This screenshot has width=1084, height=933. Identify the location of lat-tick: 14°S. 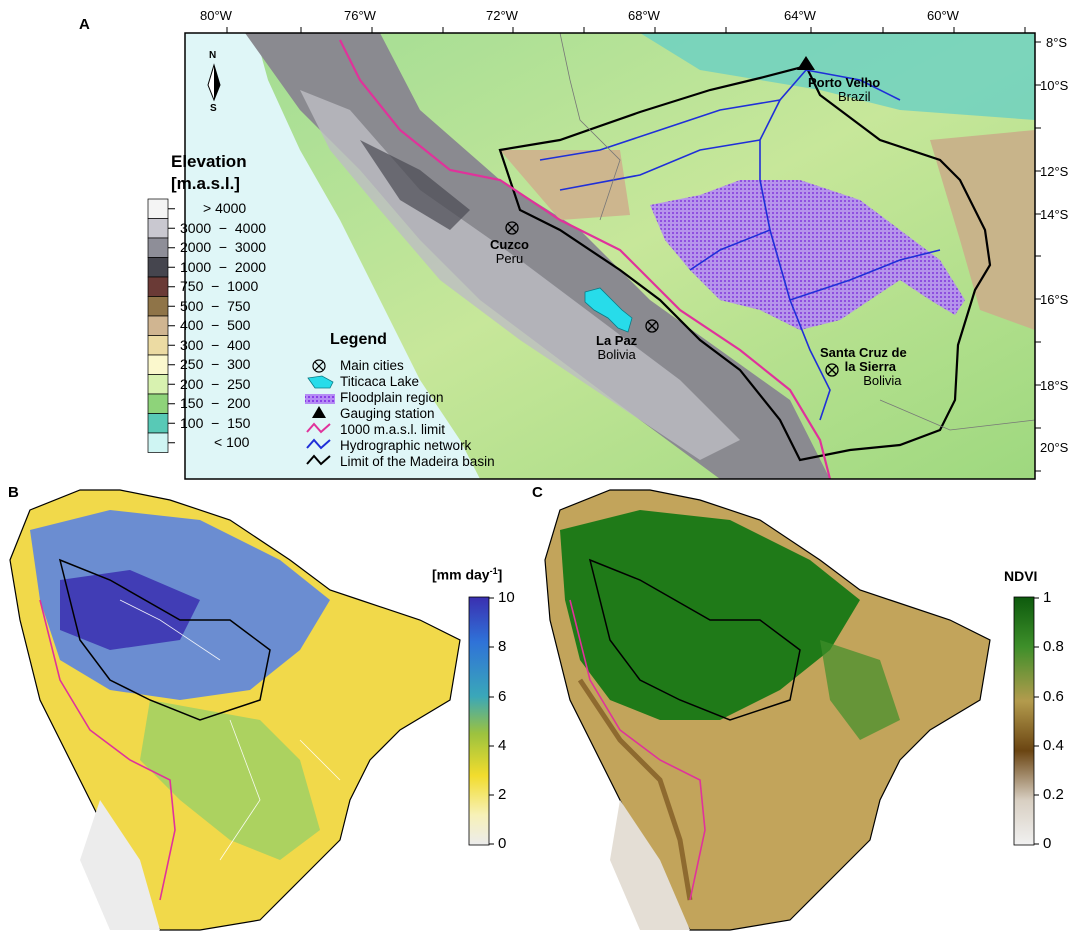
(1054, 214).